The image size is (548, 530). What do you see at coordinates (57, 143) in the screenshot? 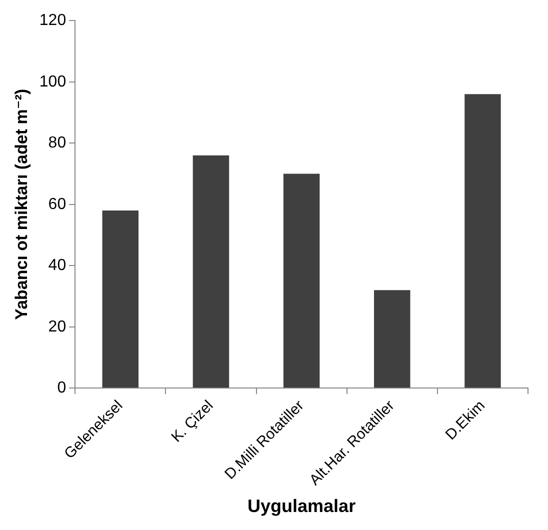
I see `y-tick-label: 80` at bounding box center [57, 143].